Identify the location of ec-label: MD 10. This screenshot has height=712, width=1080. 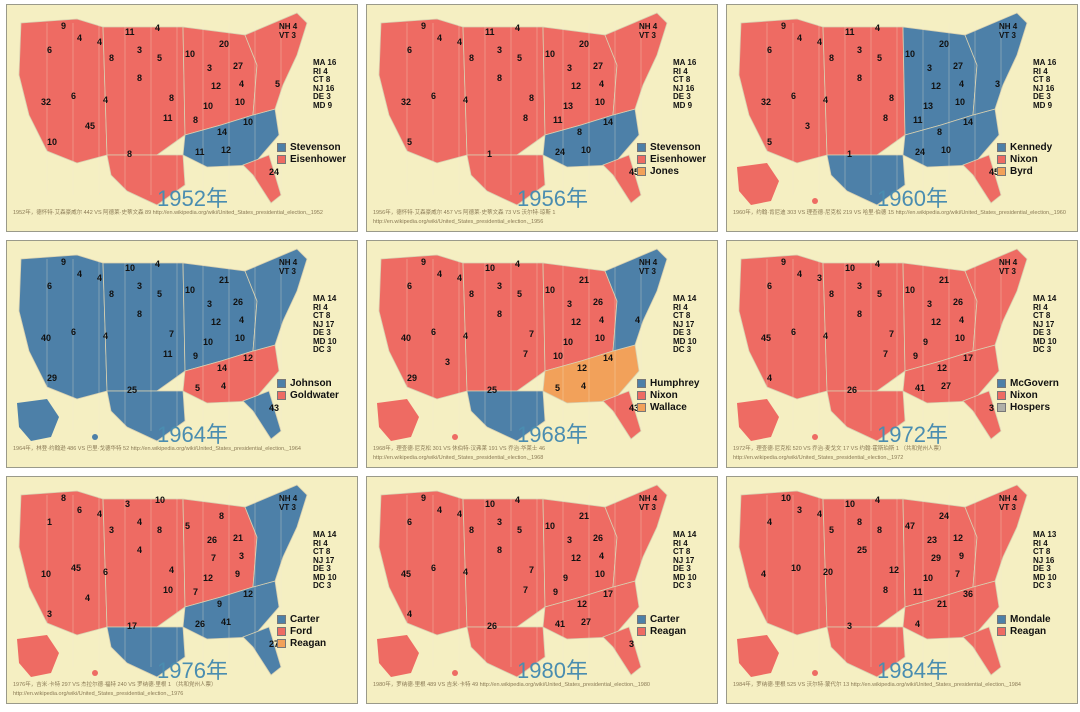
(685, 341).